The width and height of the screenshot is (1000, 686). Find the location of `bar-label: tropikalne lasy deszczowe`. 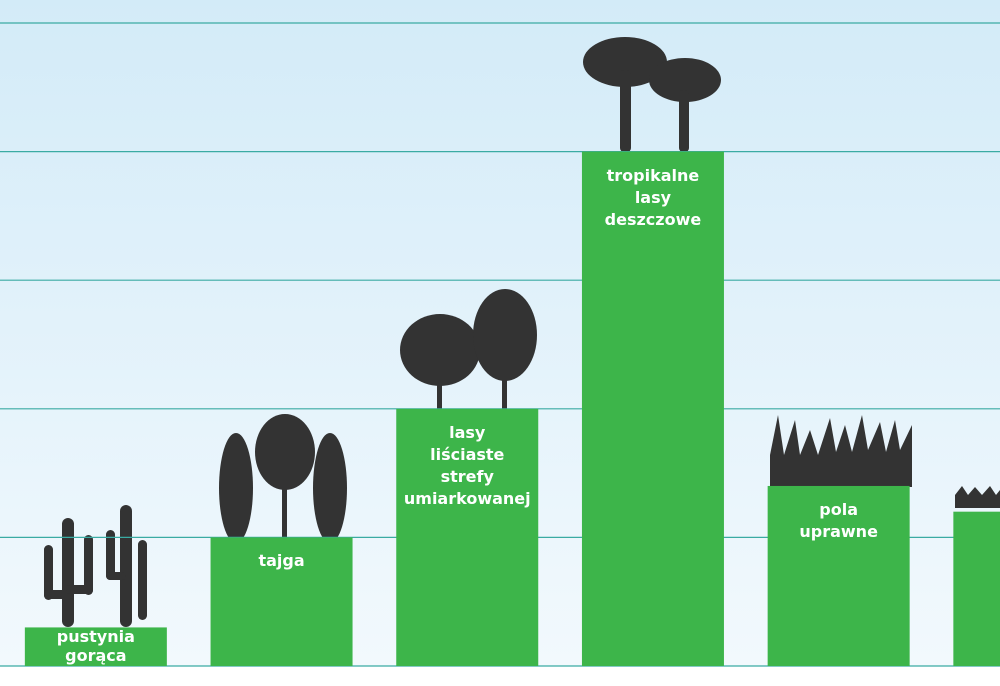

bar-label: tropikalne lasy deszczowe is located at coordinates (653, 197).